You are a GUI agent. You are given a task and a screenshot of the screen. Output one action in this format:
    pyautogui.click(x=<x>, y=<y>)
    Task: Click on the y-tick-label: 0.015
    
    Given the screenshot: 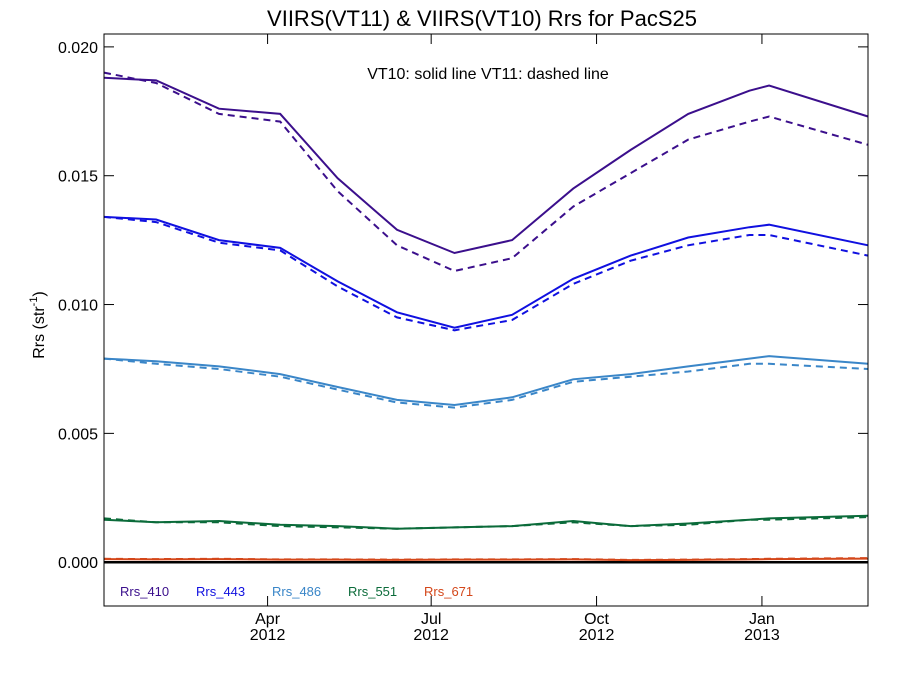 What is the action you would take?
    pyautogui.click(x=78, y=177)
    